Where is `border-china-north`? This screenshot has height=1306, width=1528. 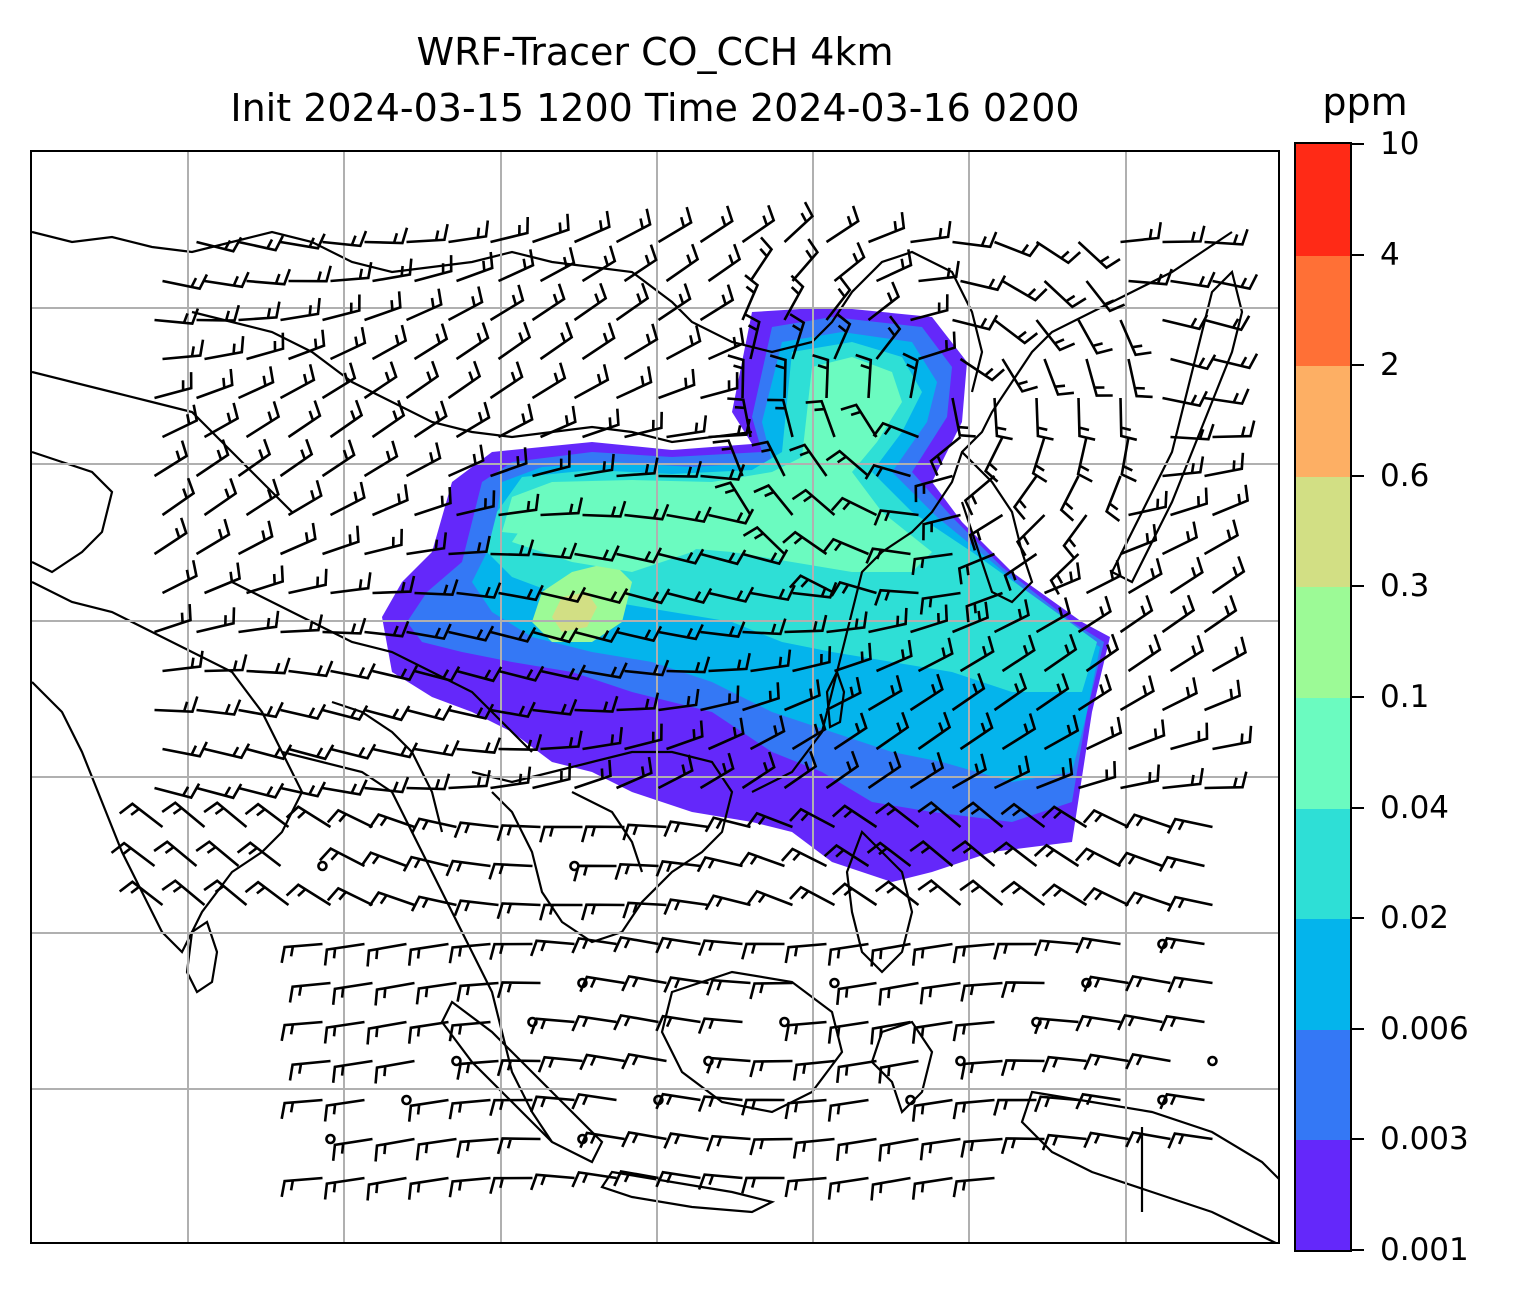 border-china-north is located at coordinates (508, 311).